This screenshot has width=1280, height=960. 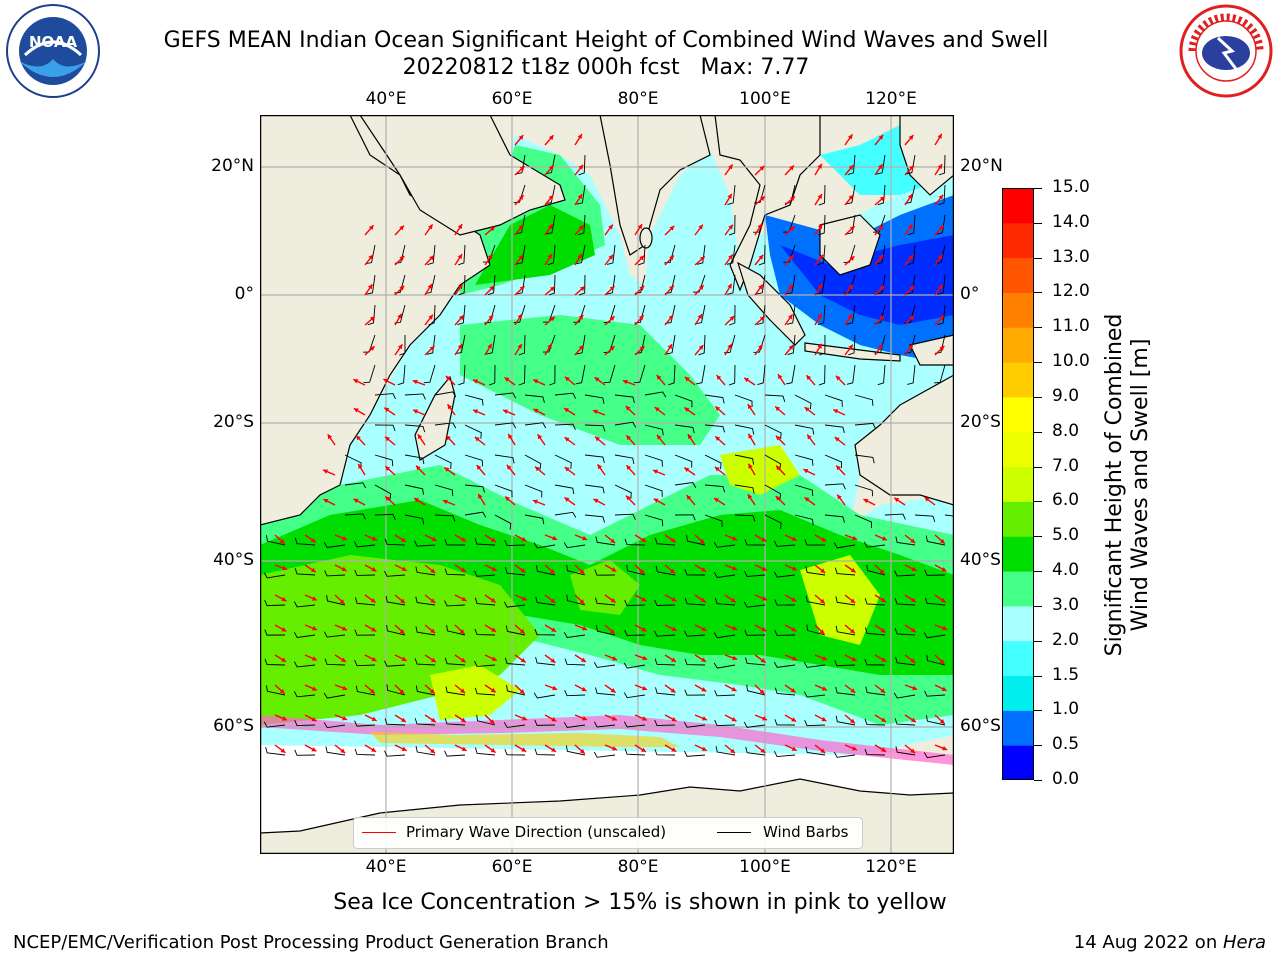 What do you see at coordinates (232, 166) in the screenshot?
I see `lat-tick-left-20n: 20°N` at bounding box center [232, 166].